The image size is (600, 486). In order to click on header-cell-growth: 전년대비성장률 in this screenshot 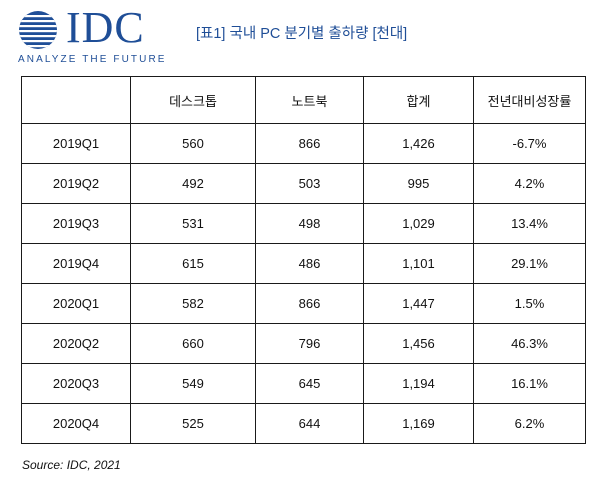, I will do `click(529, 100)`.